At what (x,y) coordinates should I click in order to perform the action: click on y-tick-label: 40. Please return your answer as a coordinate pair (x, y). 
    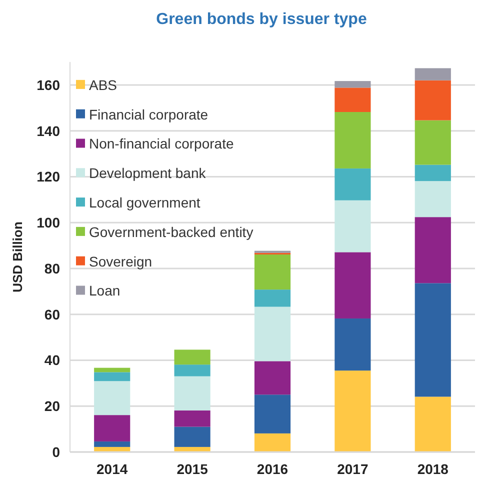
    Looking at the image, I should click on (52, 360).